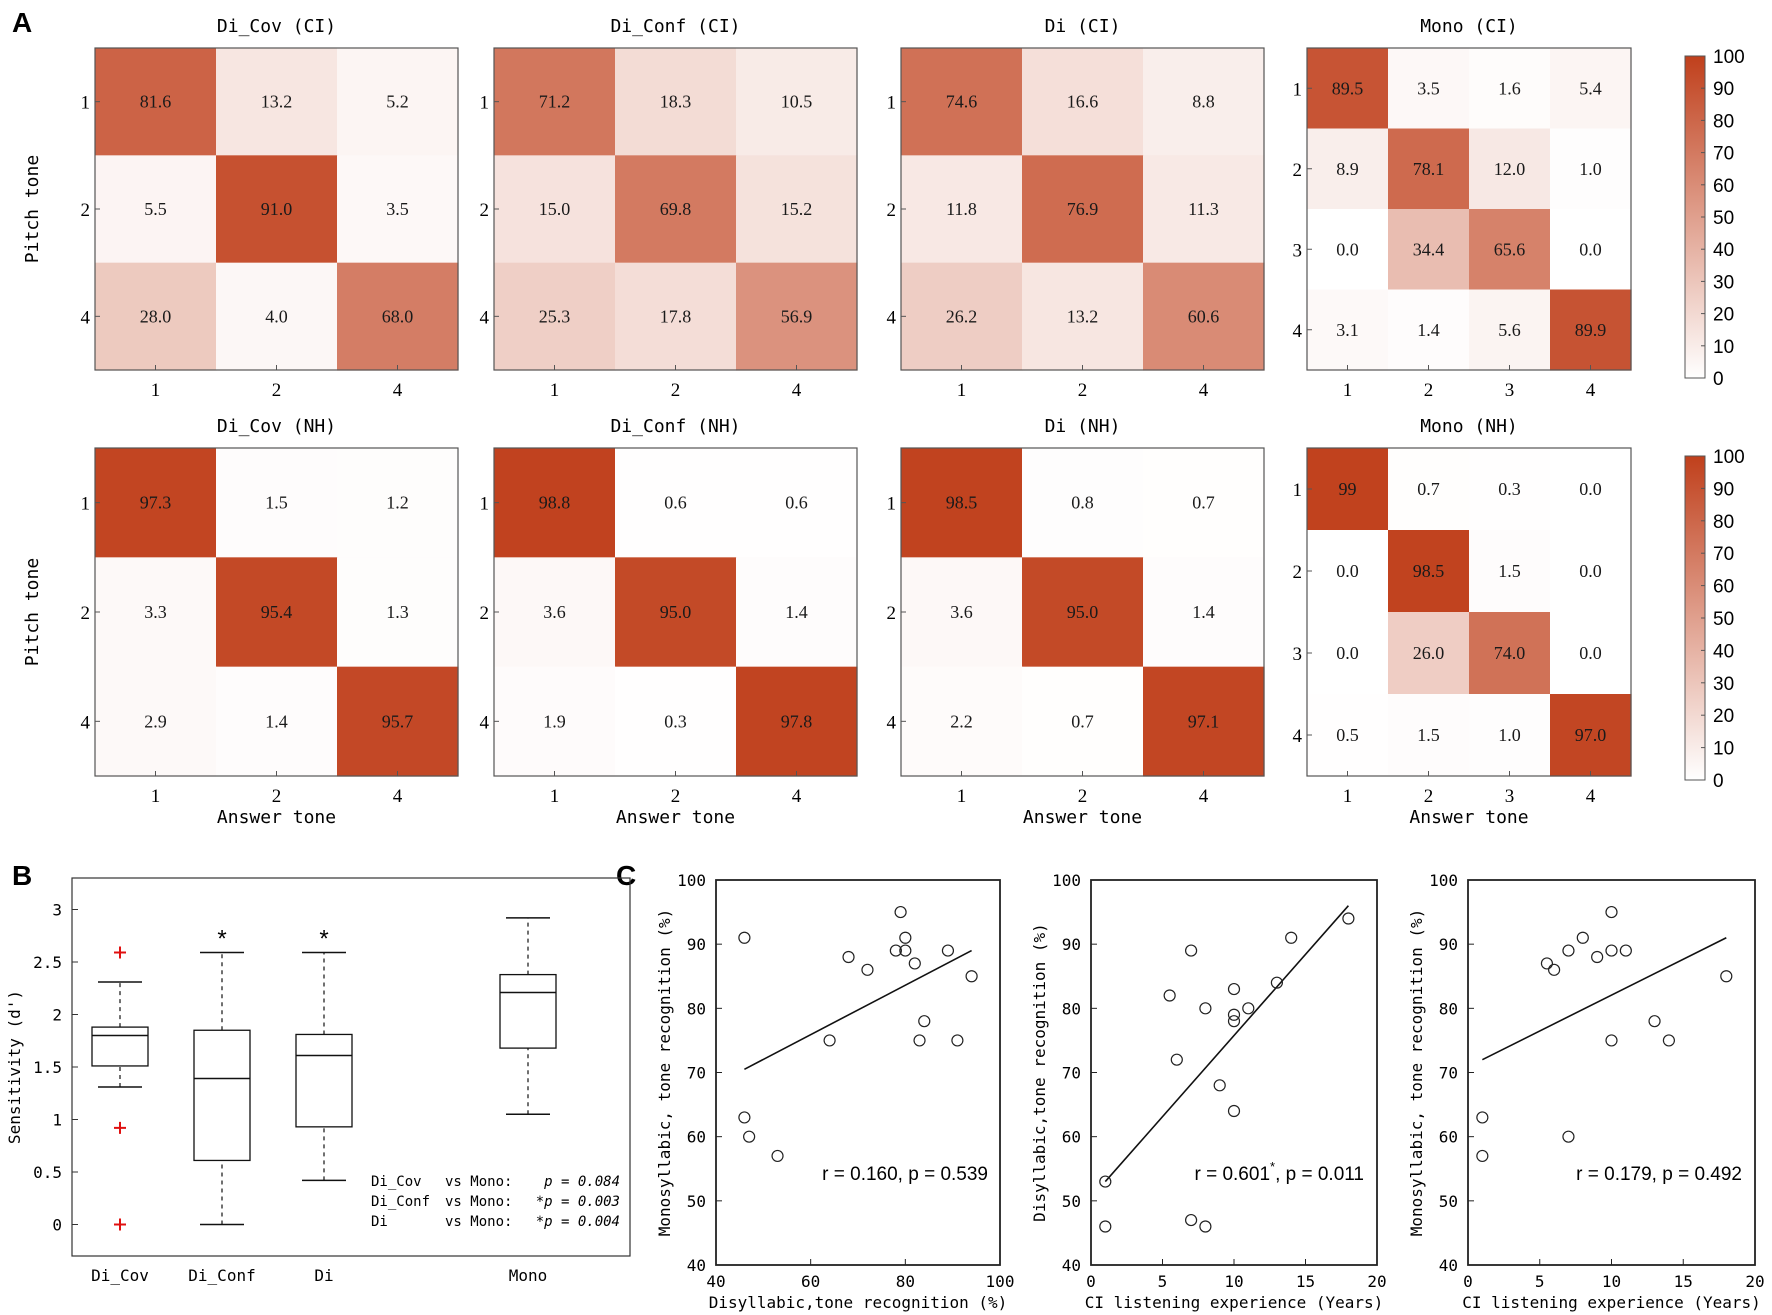 This screenshot has width=1772, height=1315. What do you see at coordinates (1298, 572) in the screenshot?
I see `y-tick-label: 2` at bounding box center [1298, 572].